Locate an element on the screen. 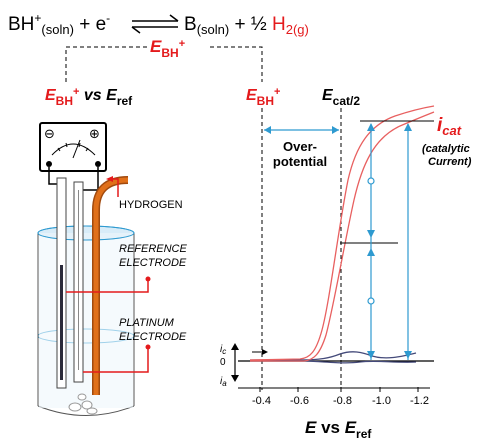 This screenshot has height=447, width=489. platinum-label-2: ELECTRODE is located at coordinates (153, 337).